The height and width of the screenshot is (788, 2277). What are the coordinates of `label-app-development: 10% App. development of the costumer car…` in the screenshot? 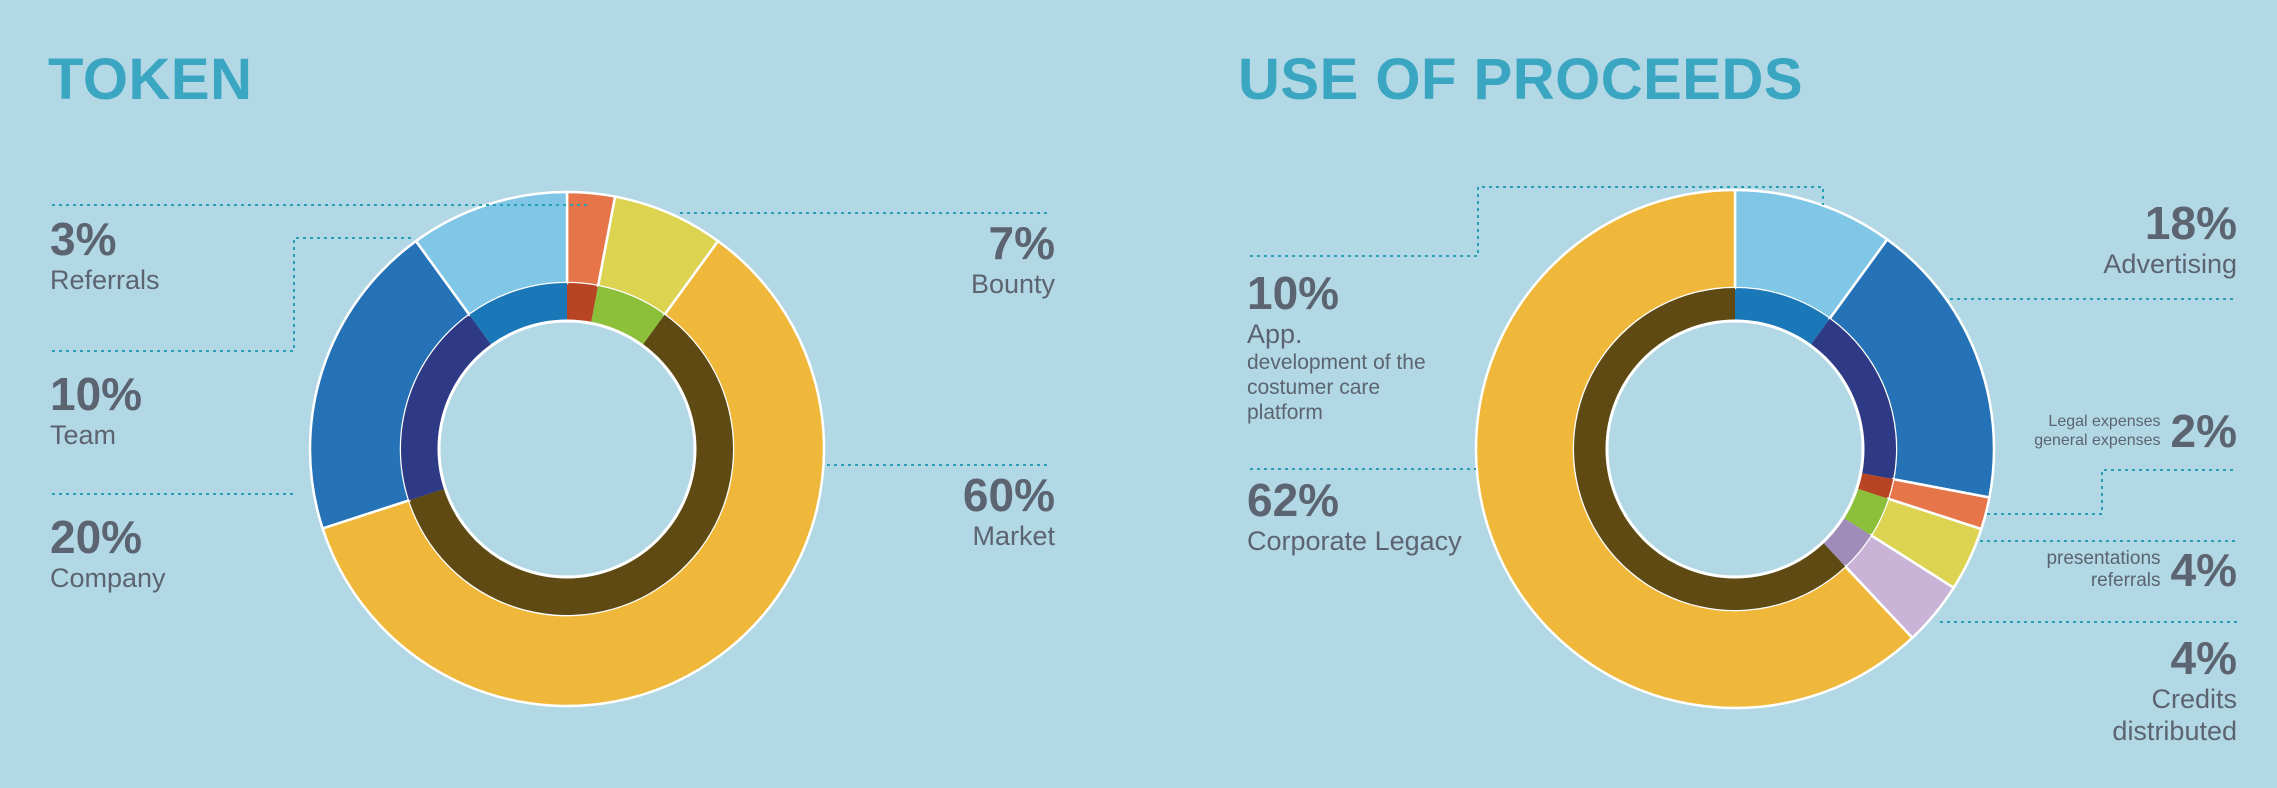 It's located at (1336, 346).